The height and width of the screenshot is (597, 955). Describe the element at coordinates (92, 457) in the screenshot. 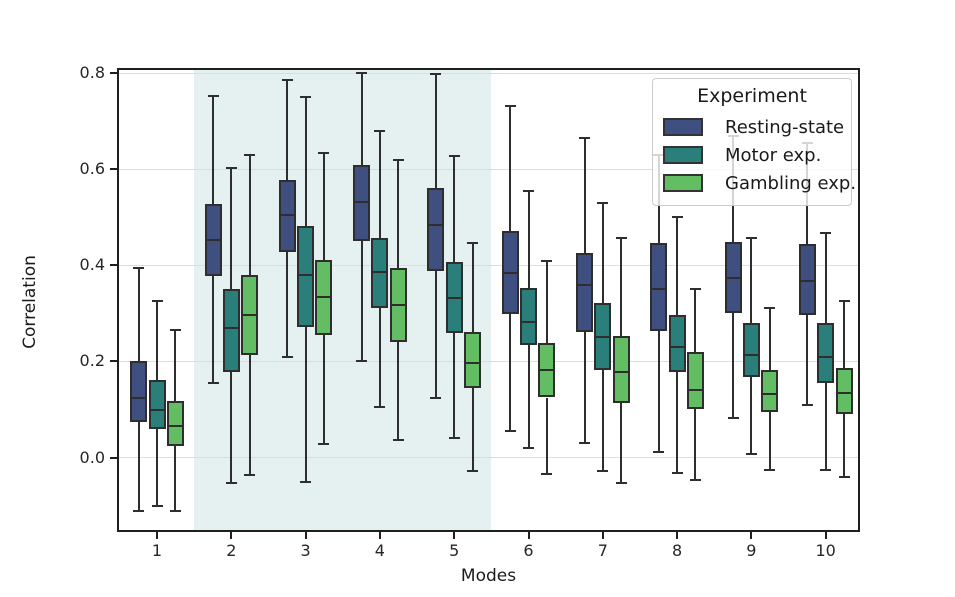

I see `y-tick-label: 0.0` at that location.